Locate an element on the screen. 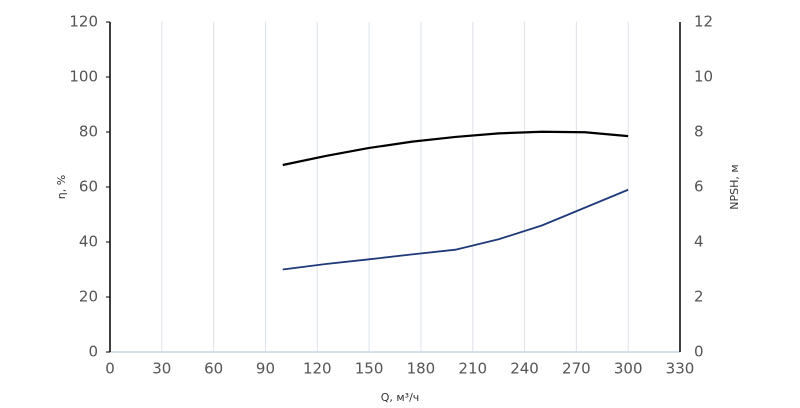 This screenshot has height=408, width=800. y2-tick-label: 6 is located at coordinates (699, 187).